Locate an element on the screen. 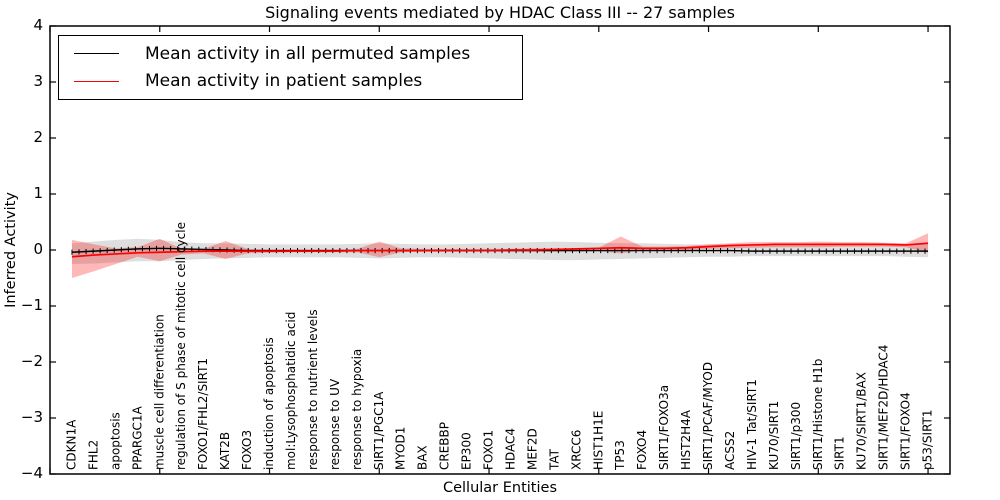 The width and height of the screenshot is (1000, 500). patient-std-band is located at coordinates (500, 255).